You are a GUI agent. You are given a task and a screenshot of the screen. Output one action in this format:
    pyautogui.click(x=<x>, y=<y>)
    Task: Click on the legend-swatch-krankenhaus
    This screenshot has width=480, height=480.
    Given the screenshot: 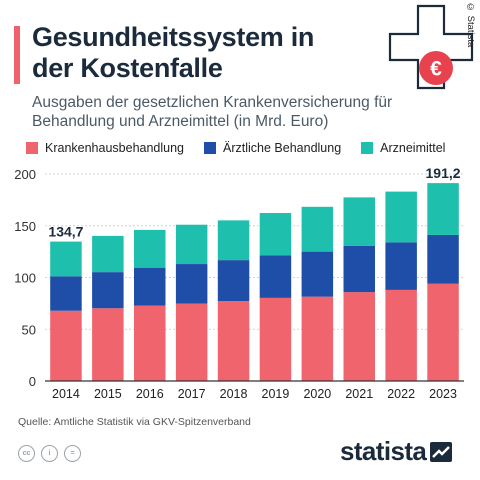 What is the action you would take?
    pyautogui.click(x=32, y=148)
    